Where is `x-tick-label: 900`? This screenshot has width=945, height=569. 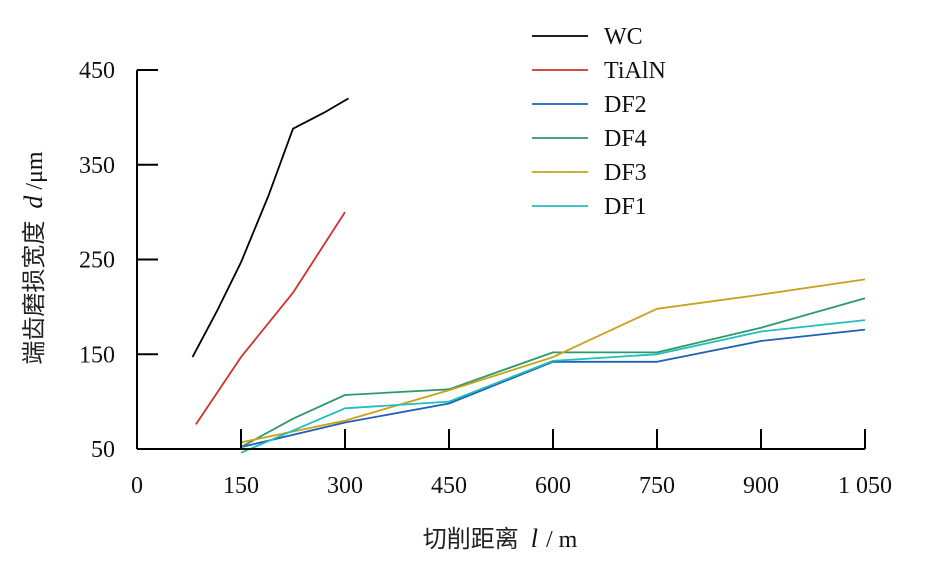 x-tick-label: 900 is located at coordinates (761, 486).